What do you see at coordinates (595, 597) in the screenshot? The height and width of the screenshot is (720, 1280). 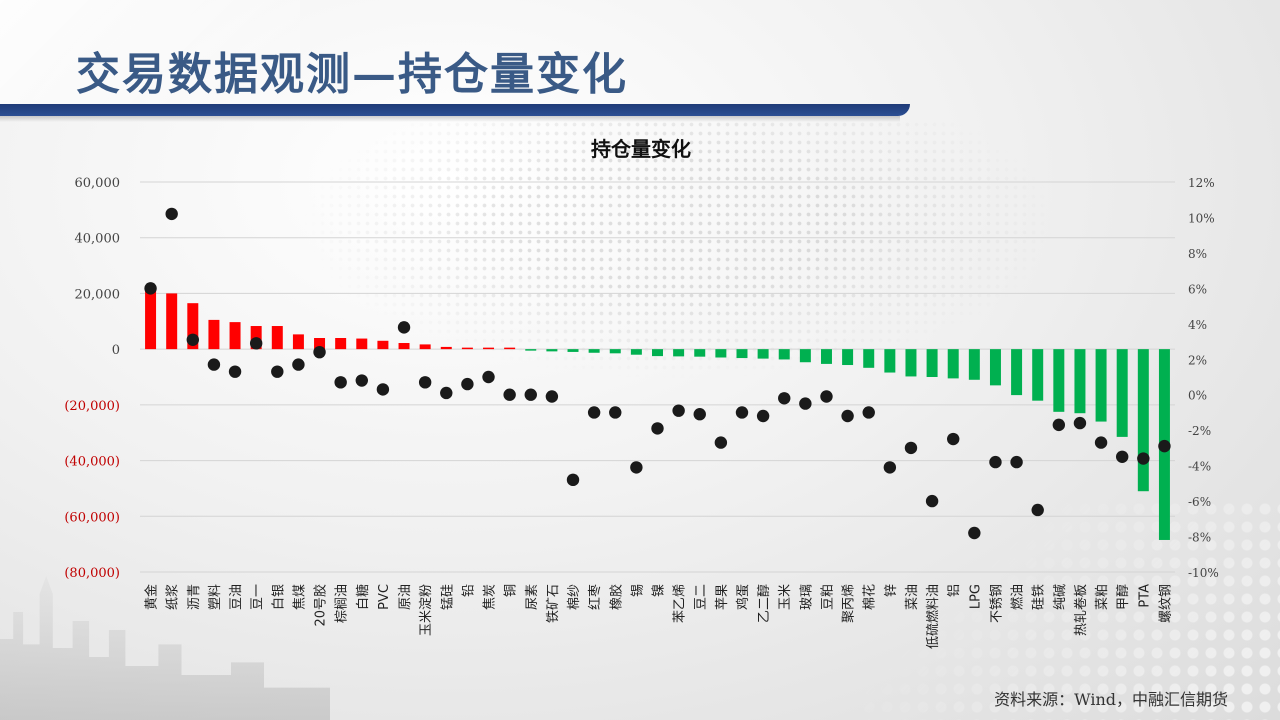 I see `svg-text: 红枣` at bounding box center [595, 597].